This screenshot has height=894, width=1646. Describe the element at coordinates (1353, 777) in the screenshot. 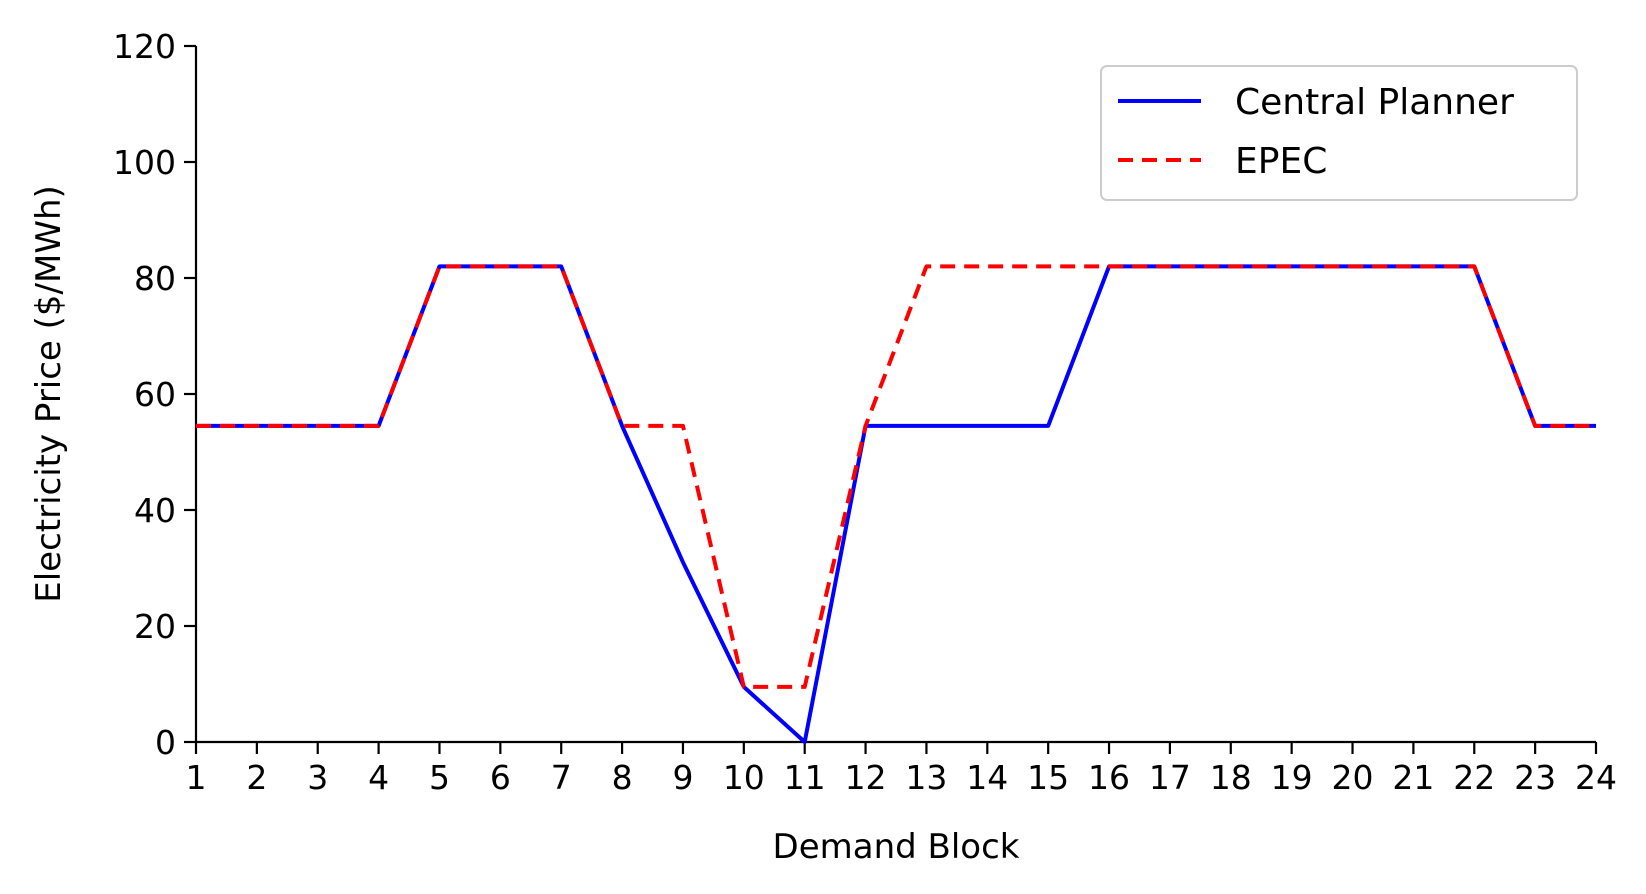

I see `x-tick-label: 20` at that location.